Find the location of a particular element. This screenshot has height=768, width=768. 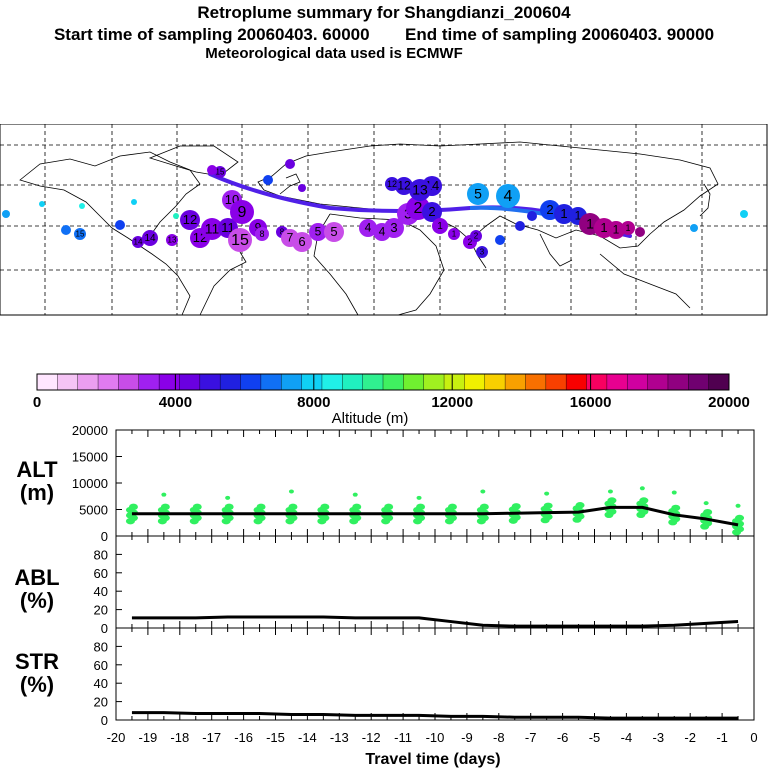

plume-dot-label: 12 is located at coordinates (392, 184).